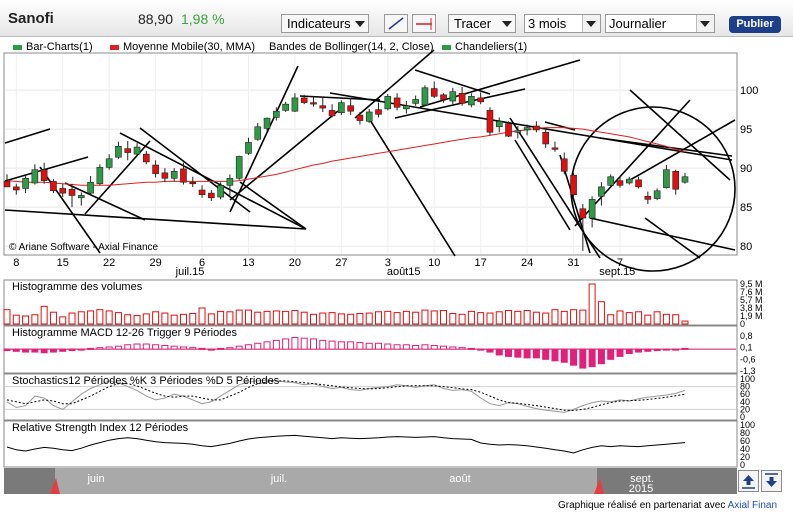  I want to click on scroll-down-button, so click(771, 481).